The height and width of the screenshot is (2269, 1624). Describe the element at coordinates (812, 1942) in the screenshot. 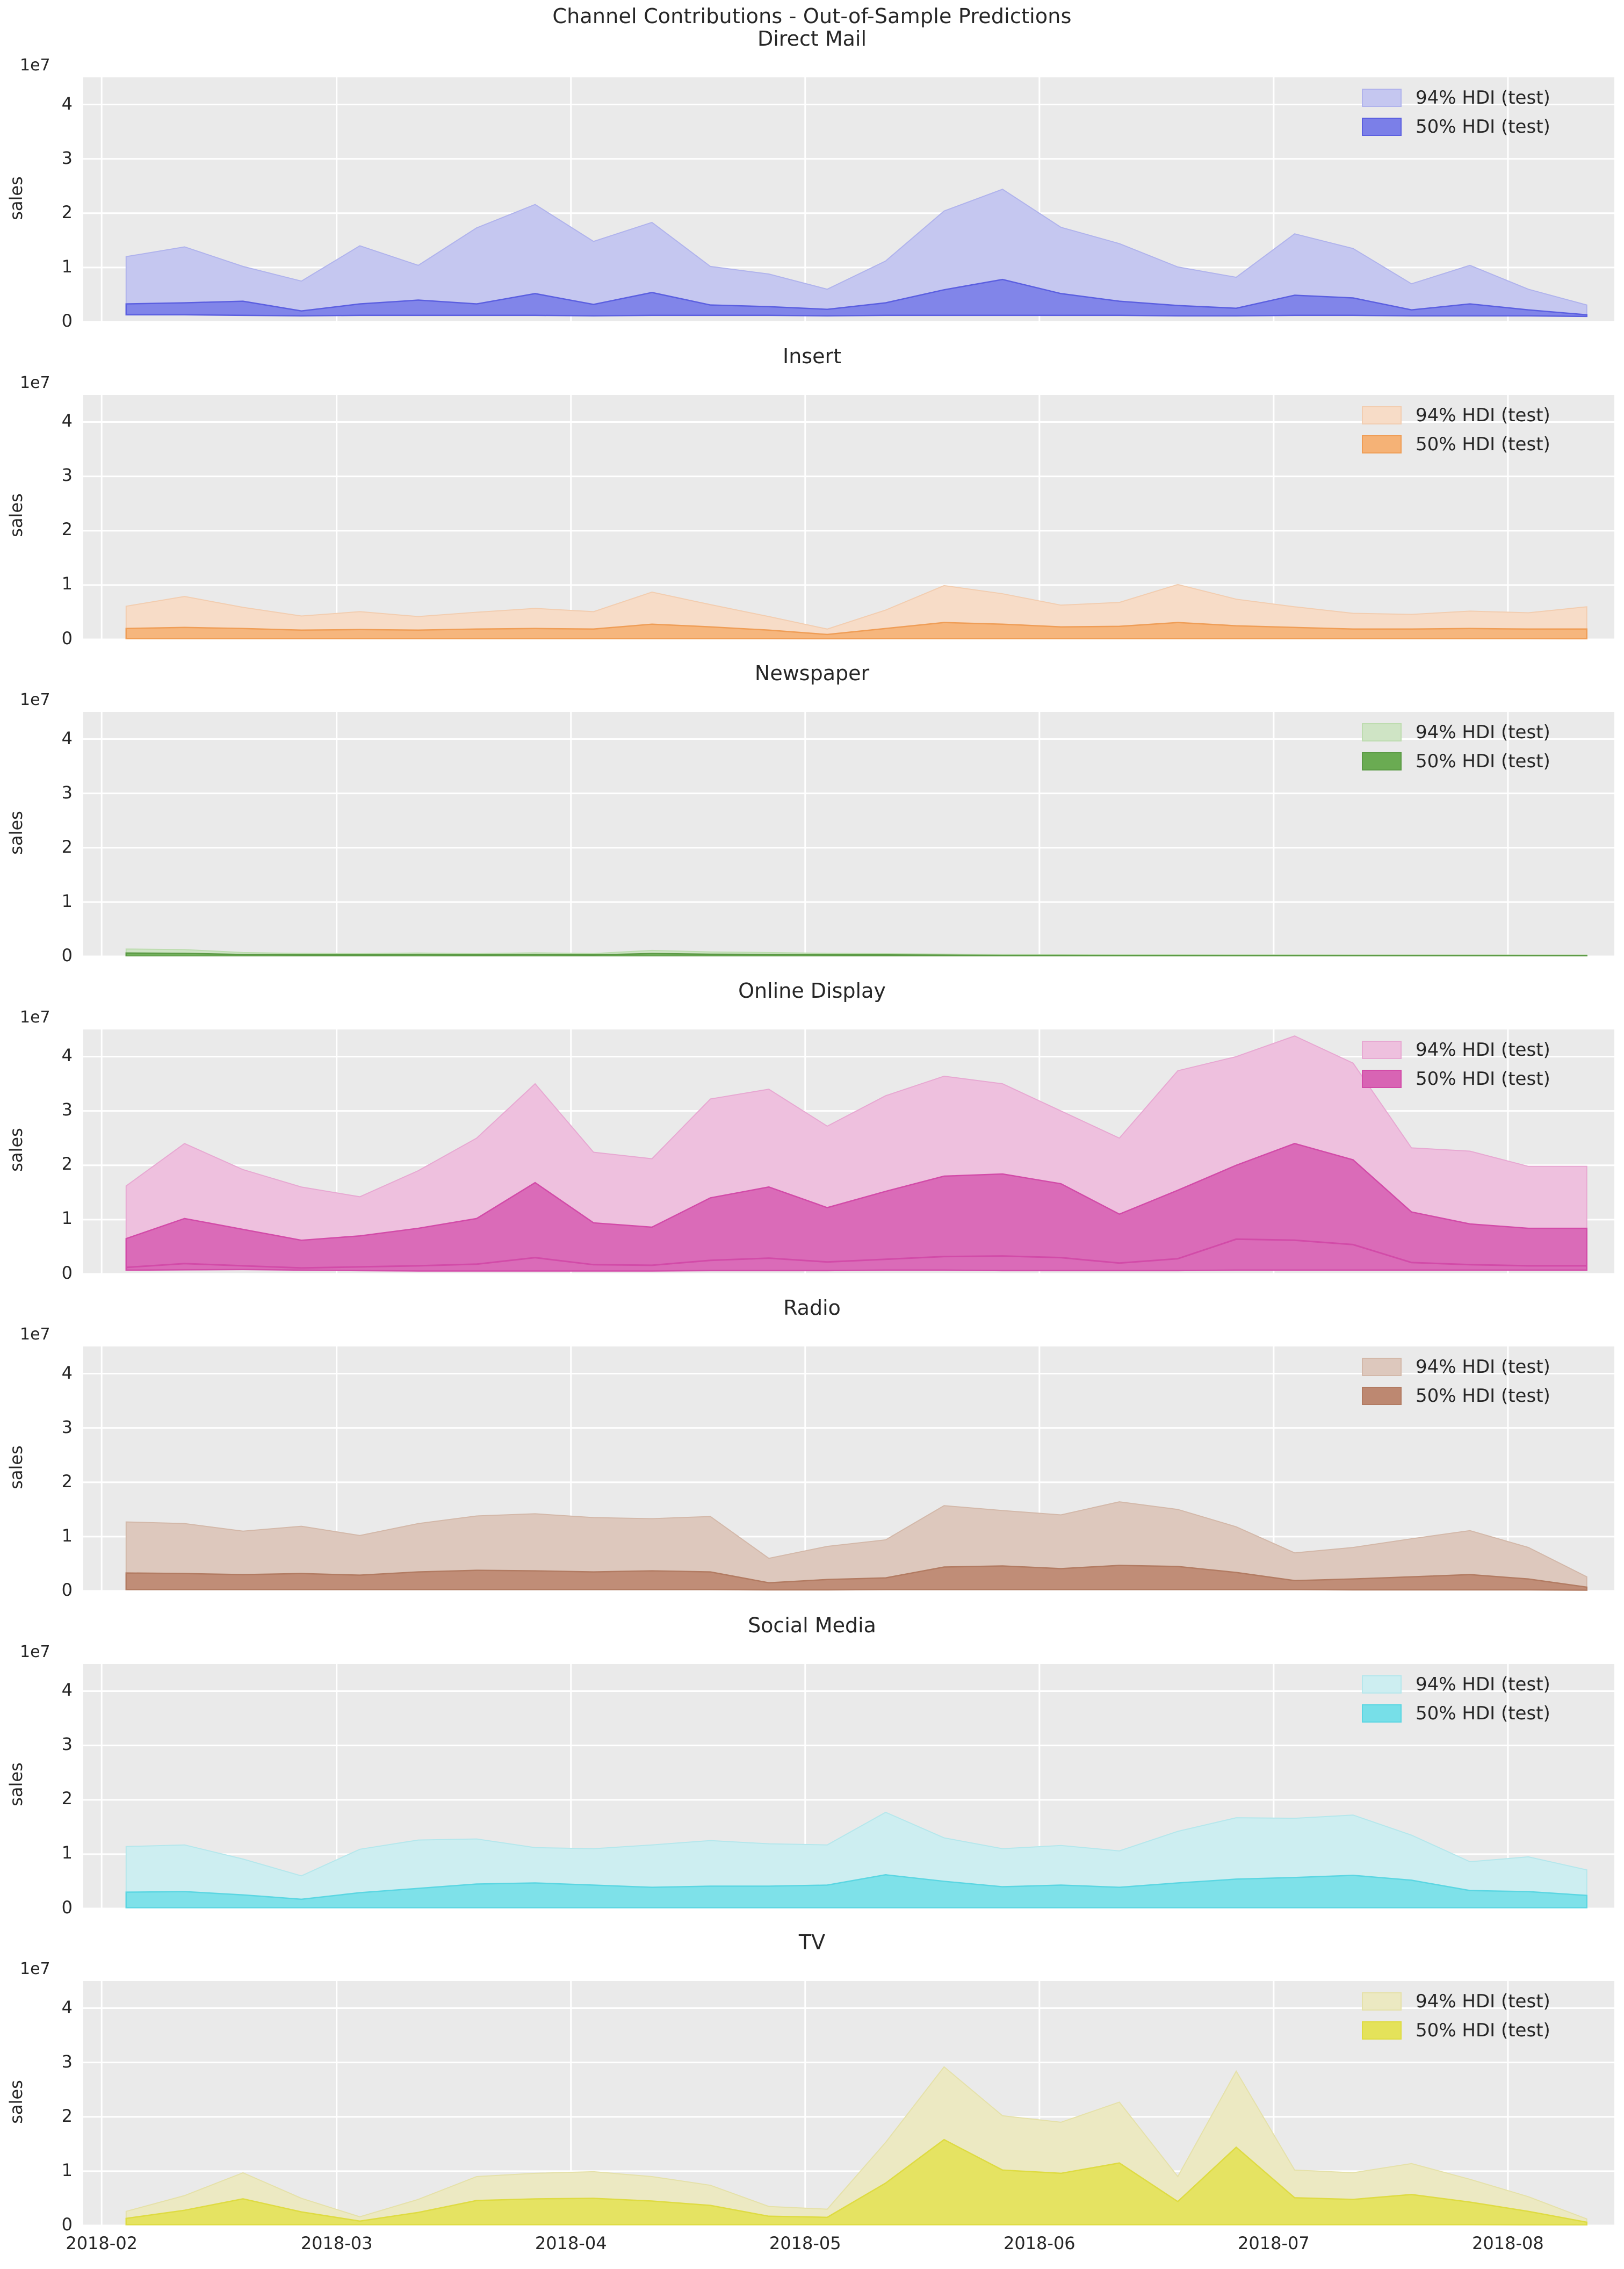

I see `panel-title: TV` at that location.